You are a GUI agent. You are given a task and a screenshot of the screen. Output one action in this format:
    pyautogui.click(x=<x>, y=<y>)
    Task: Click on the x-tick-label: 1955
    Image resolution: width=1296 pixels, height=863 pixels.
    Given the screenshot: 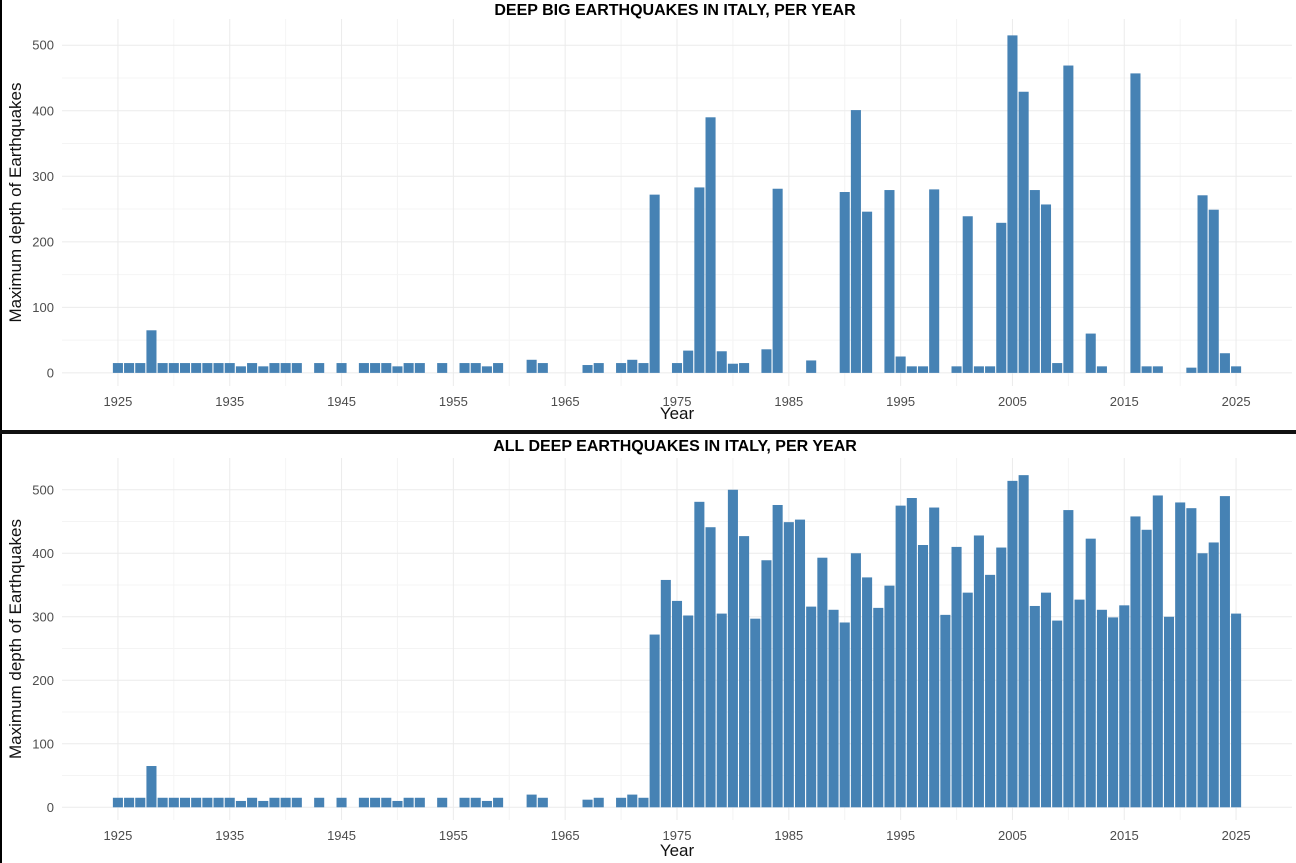 What is the action you would take?
    pyautogui.click(x=453, y=401)
    